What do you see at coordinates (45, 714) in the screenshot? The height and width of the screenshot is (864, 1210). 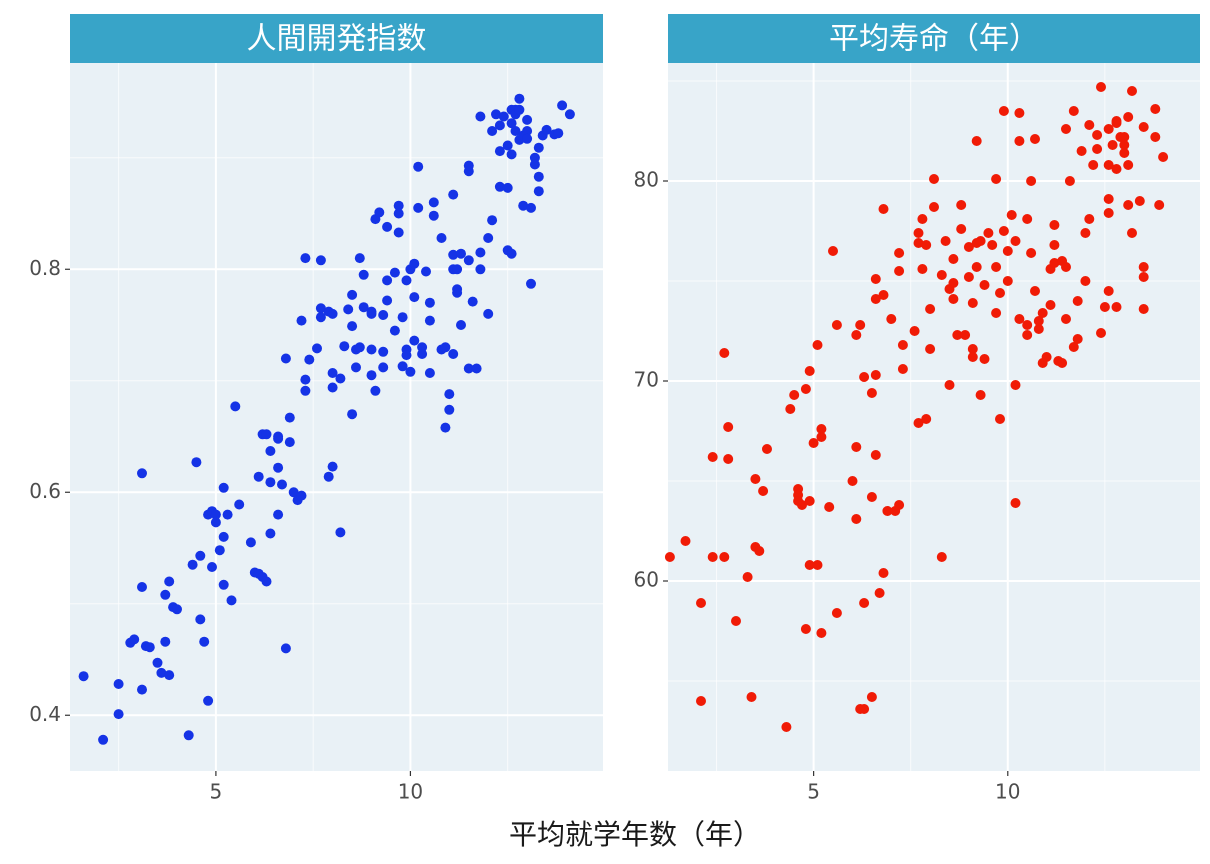 I see `y-tick-label: 0.4` at bounding box center [45, 714].